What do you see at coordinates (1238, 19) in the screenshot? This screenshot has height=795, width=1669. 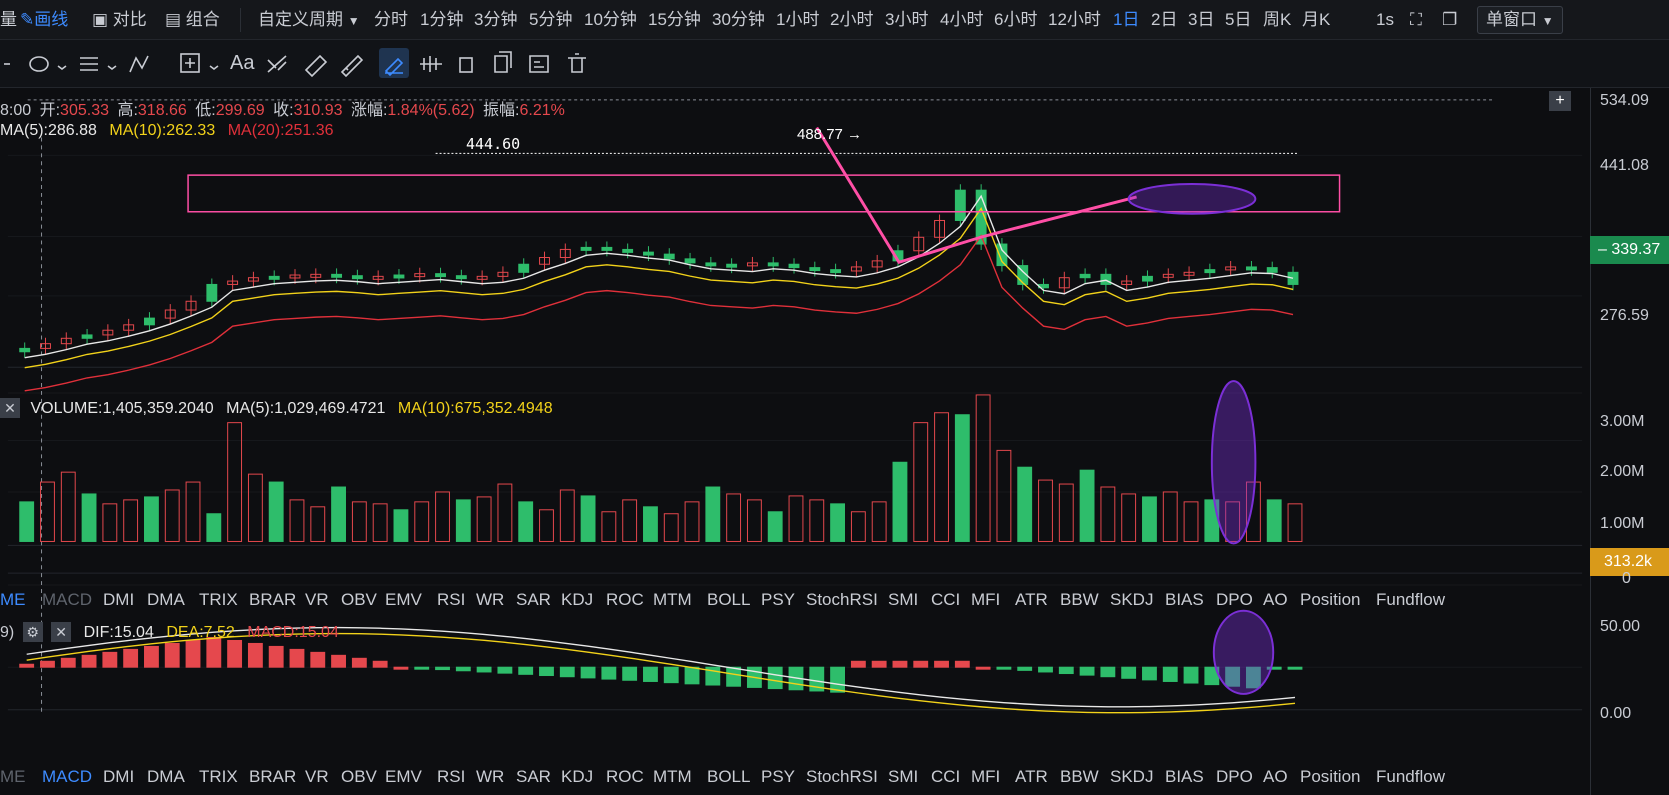 I see `period-16: 5日` at bounding box center [1238, 19].